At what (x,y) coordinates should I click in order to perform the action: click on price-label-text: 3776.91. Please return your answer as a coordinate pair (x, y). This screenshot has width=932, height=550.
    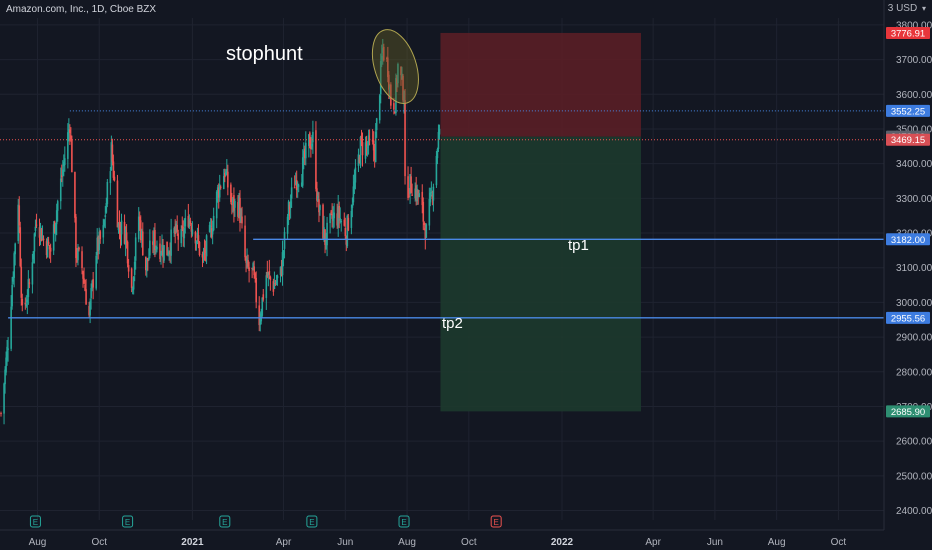
    Looking at the image, I should click on (908, 33).